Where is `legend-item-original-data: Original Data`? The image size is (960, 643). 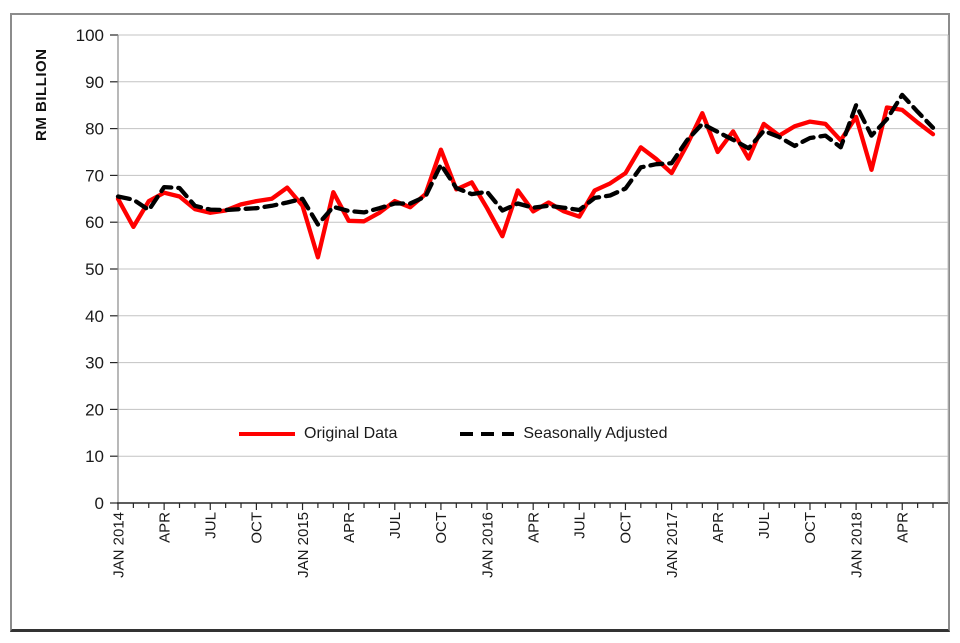
legend-item-original-data: Original Data is located at coordinates (317, 434).